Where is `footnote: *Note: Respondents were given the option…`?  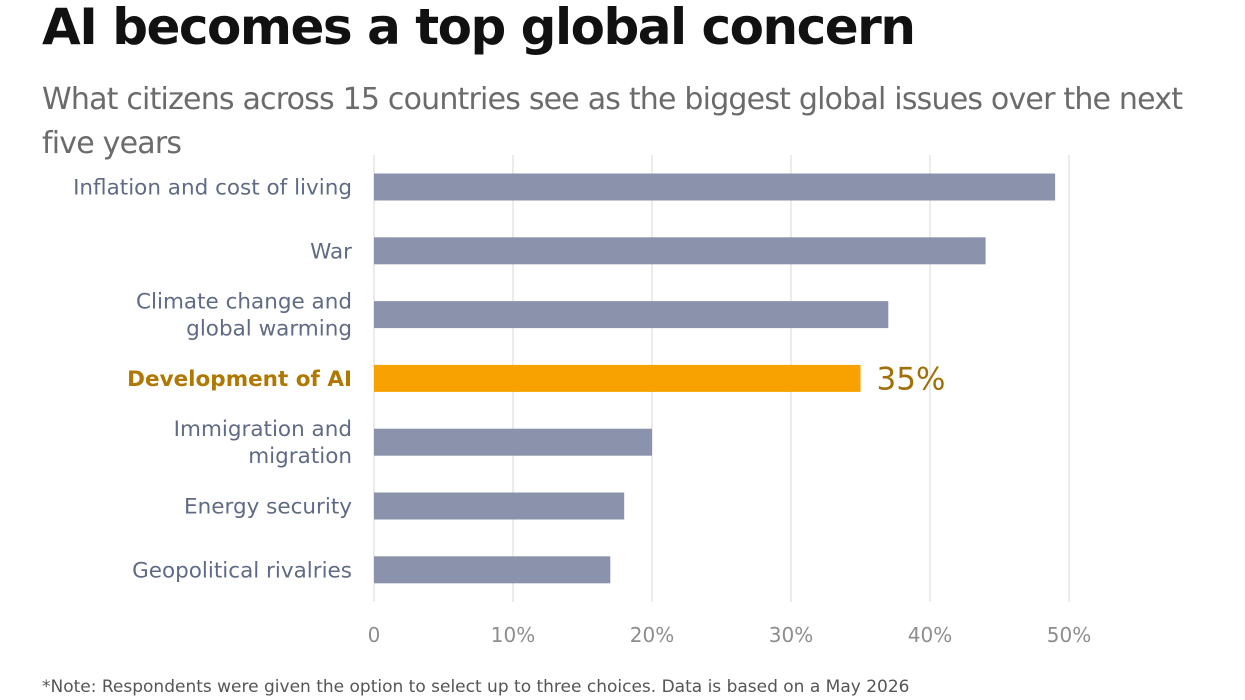
footnote: *Note: Respondents were given the option… is located at coordinates (476, 687).